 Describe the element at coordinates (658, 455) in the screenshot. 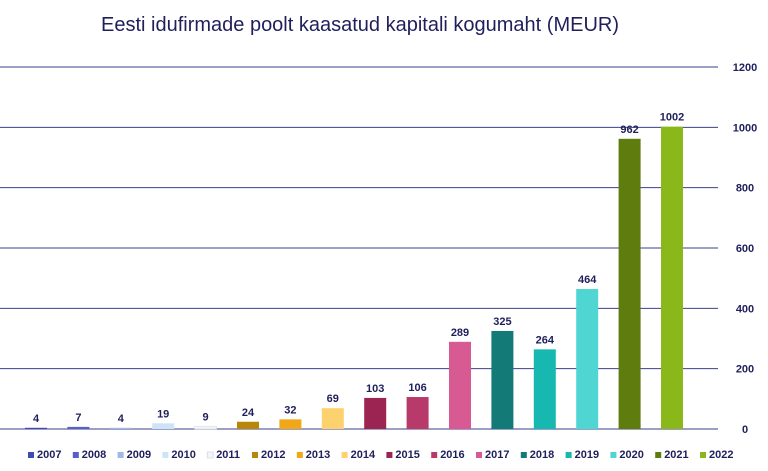

I see `legend-swatch-2021` at that location.